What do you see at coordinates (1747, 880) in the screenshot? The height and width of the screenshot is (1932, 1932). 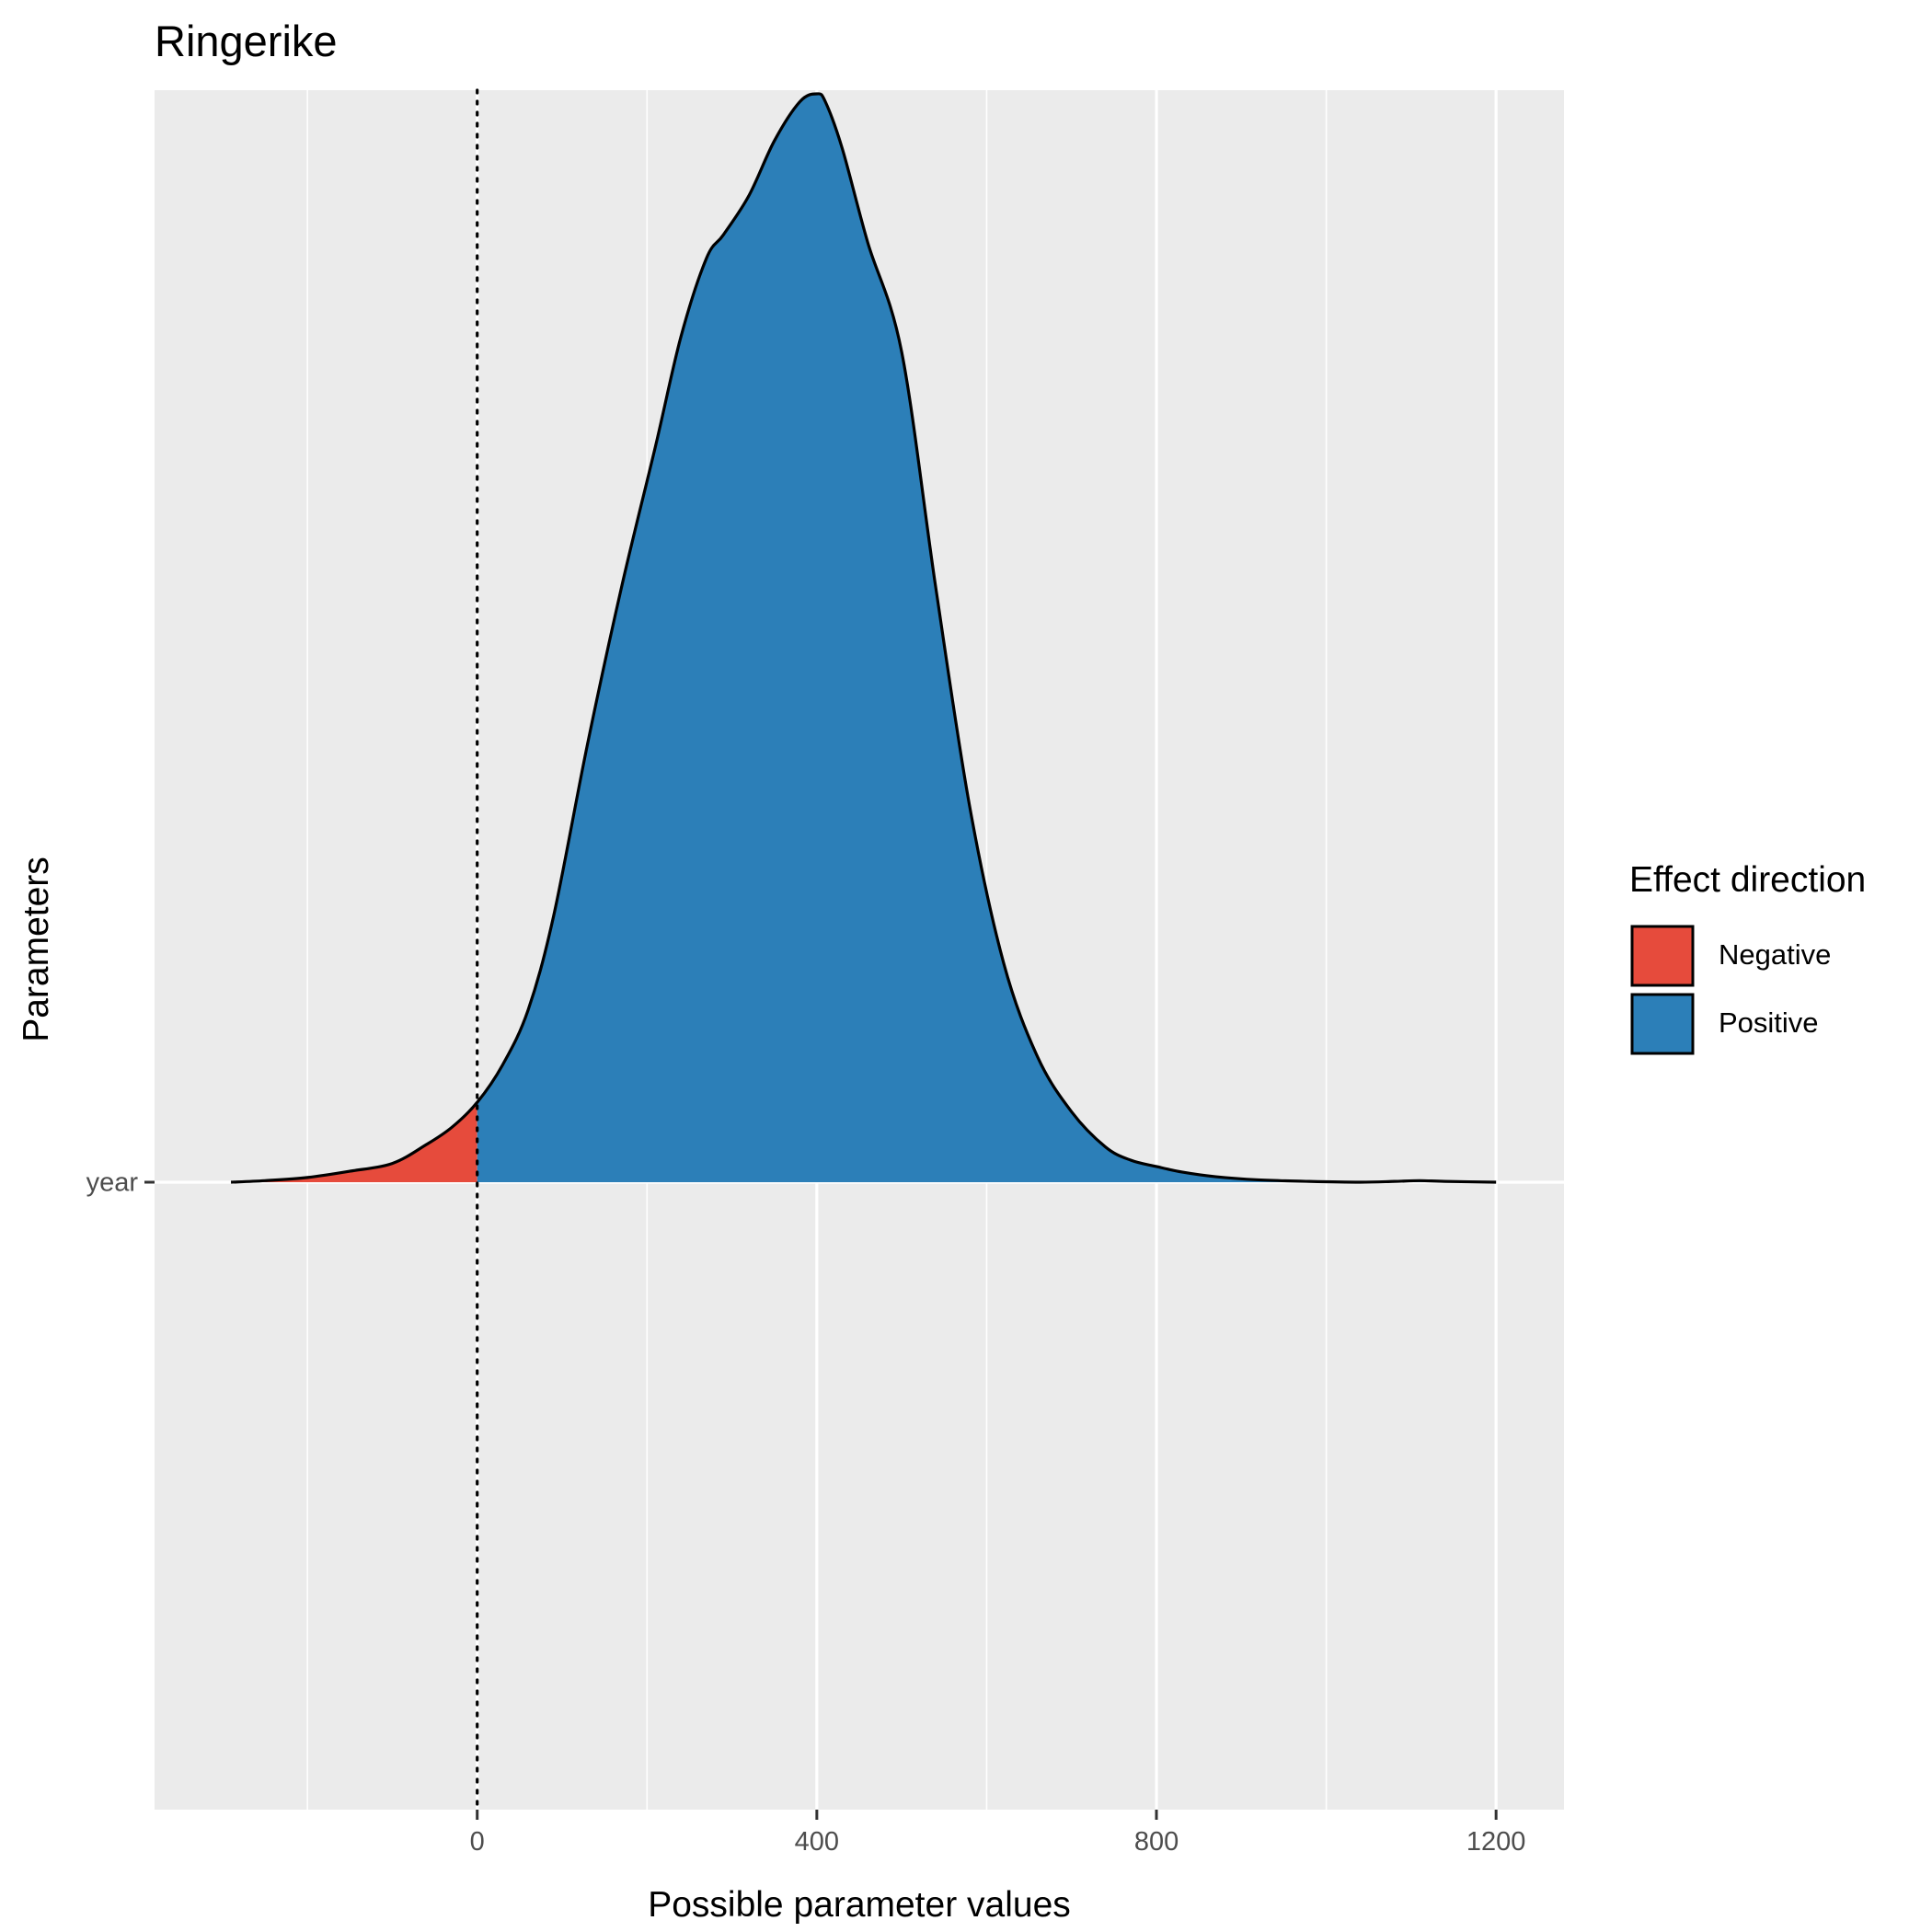 I see `legend-title: Effect direction` at bounding box center [1747, 880].